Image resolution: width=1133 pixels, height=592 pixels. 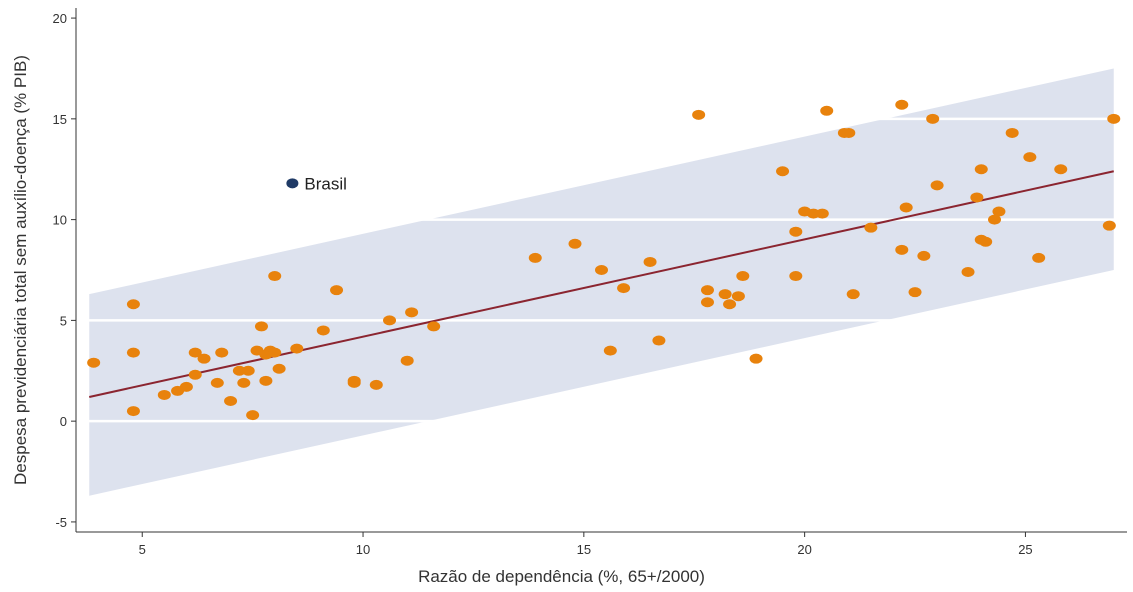 I want to click on y-tick-label: 5, so click(x=63, y=320).